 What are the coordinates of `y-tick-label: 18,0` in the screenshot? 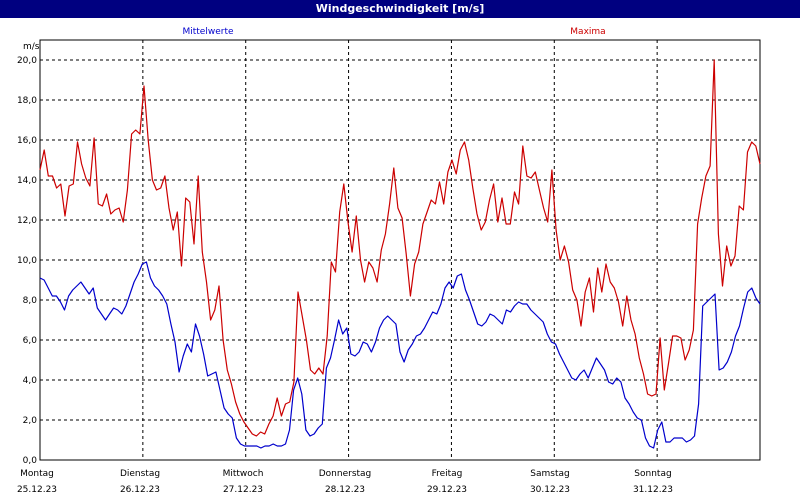 It's located at (27, 101).